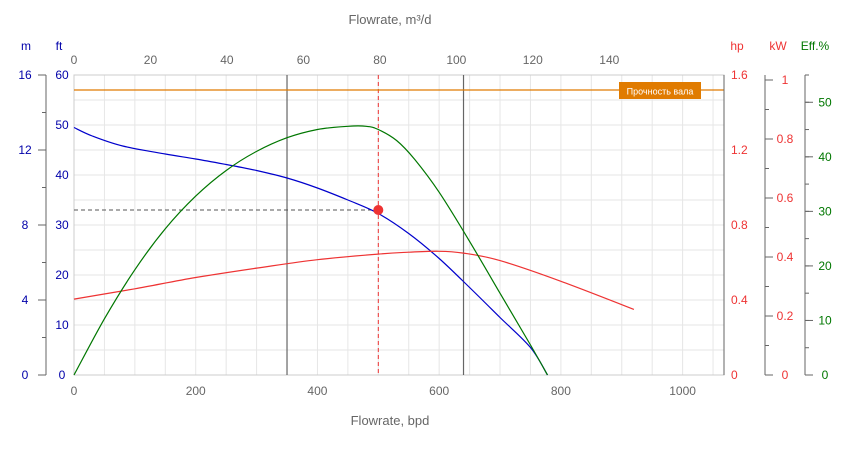 This screenshot has width=850, height=460. What do you see at coordinates (62, 75) in the screenshot?
I see `y-axis-ft-tick-label: 60` at bounding box center [62, 75].